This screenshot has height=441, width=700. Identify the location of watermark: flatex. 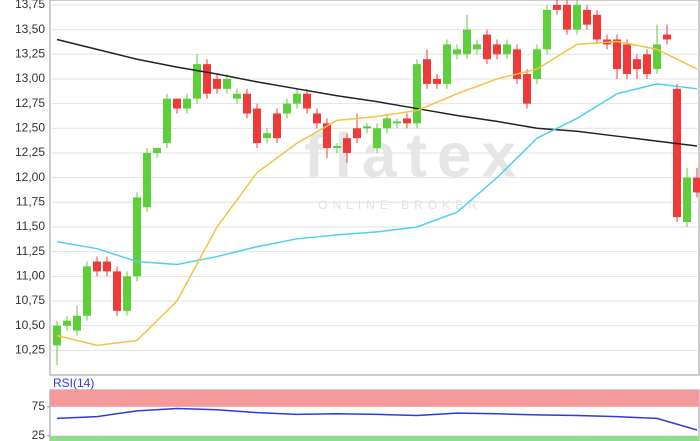
(415, 155).